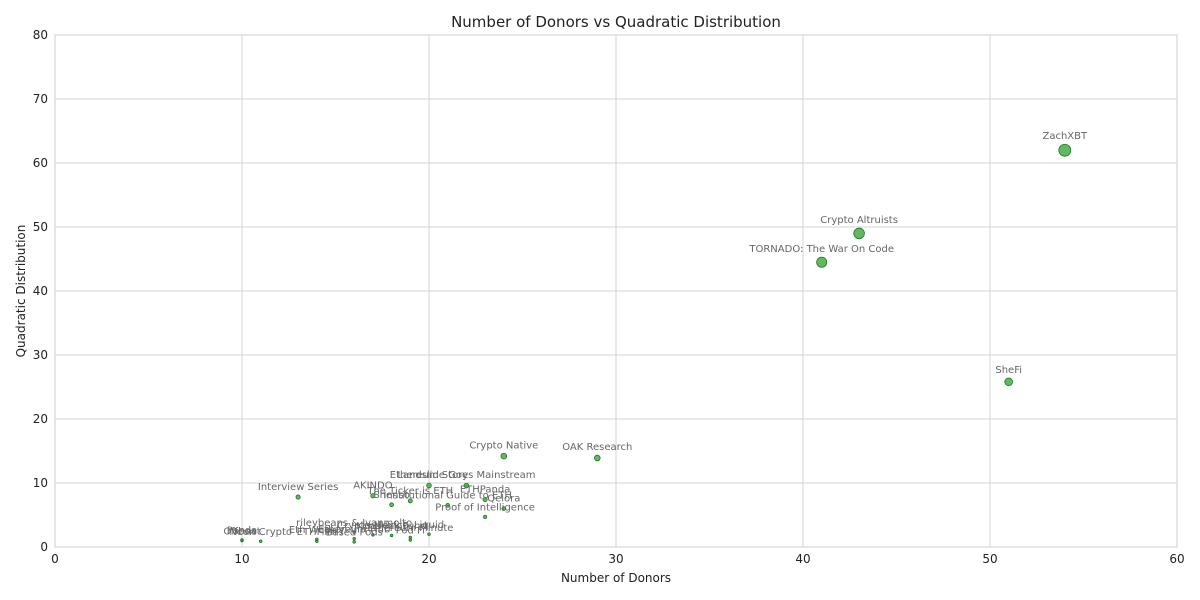 The height and width of the screenshot is (600, 1200). I want to click on point-label: TORNADO: The War On Code, so click(821, 249).